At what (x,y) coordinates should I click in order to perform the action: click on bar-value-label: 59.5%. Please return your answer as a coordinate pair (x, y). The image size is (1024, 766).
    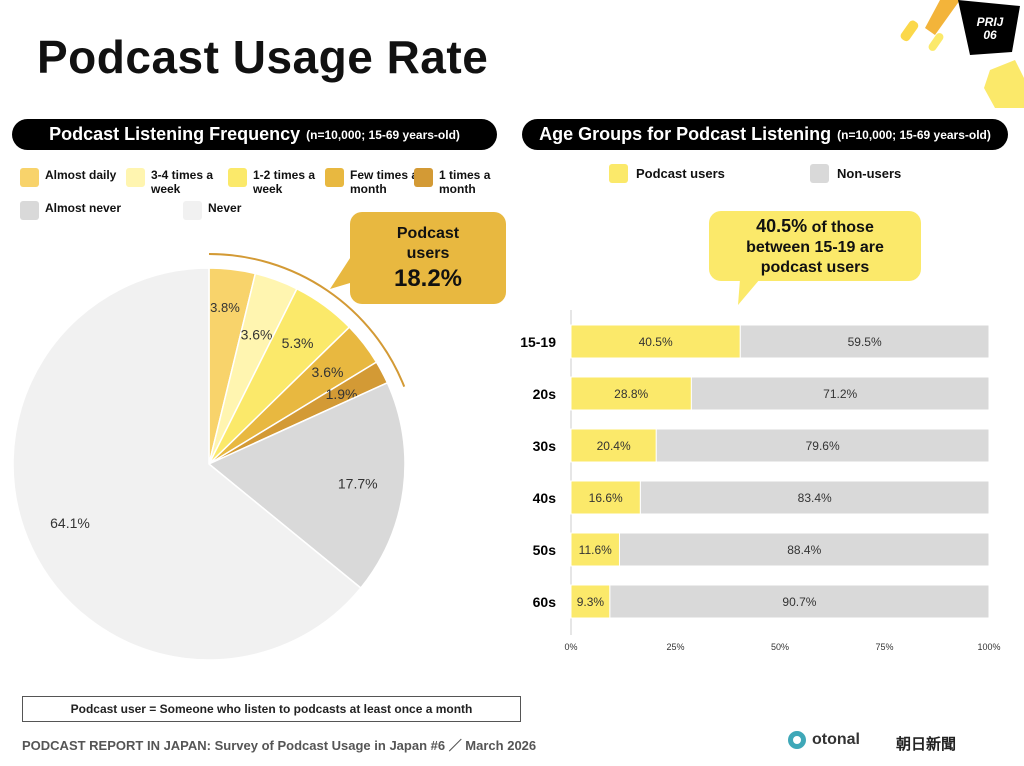
    Looking at the image, I should click on (865, 342).